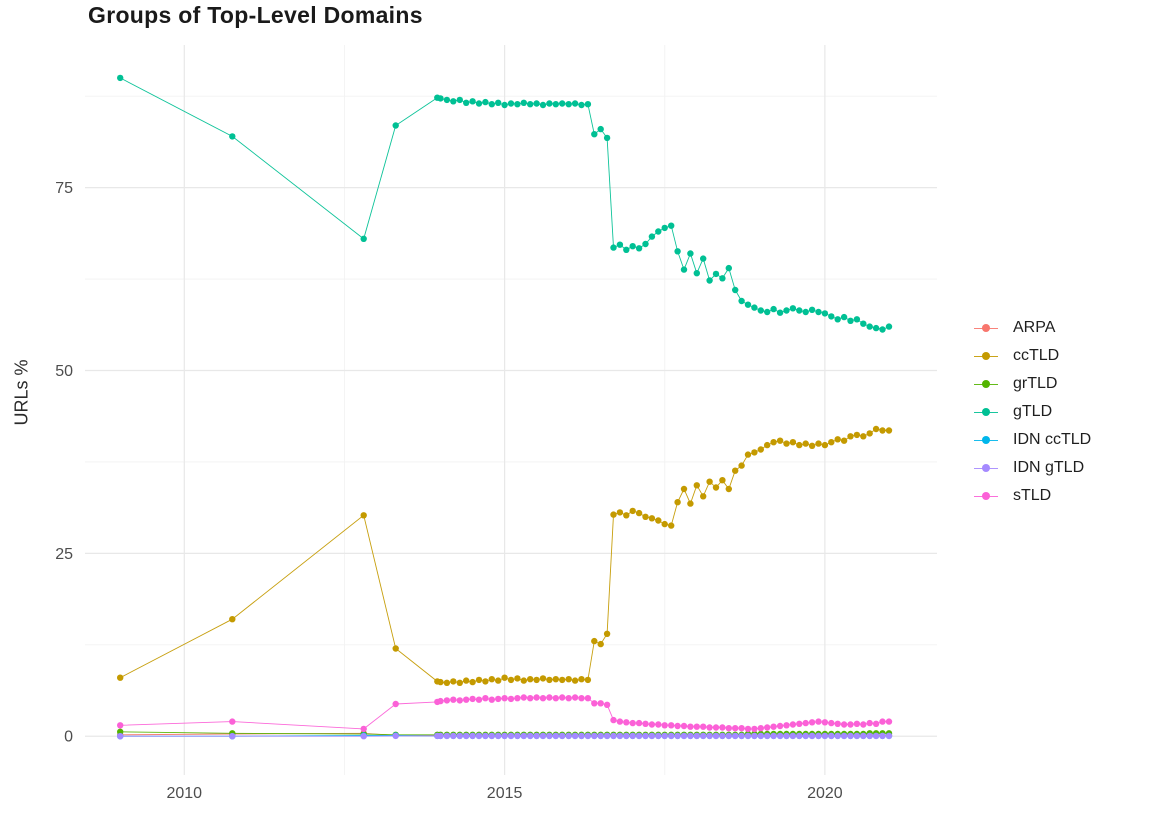 The height and width of the screenshot is (827, 1164). I want to click on legend-item-arpa: ARPA, so click(1032, 328).